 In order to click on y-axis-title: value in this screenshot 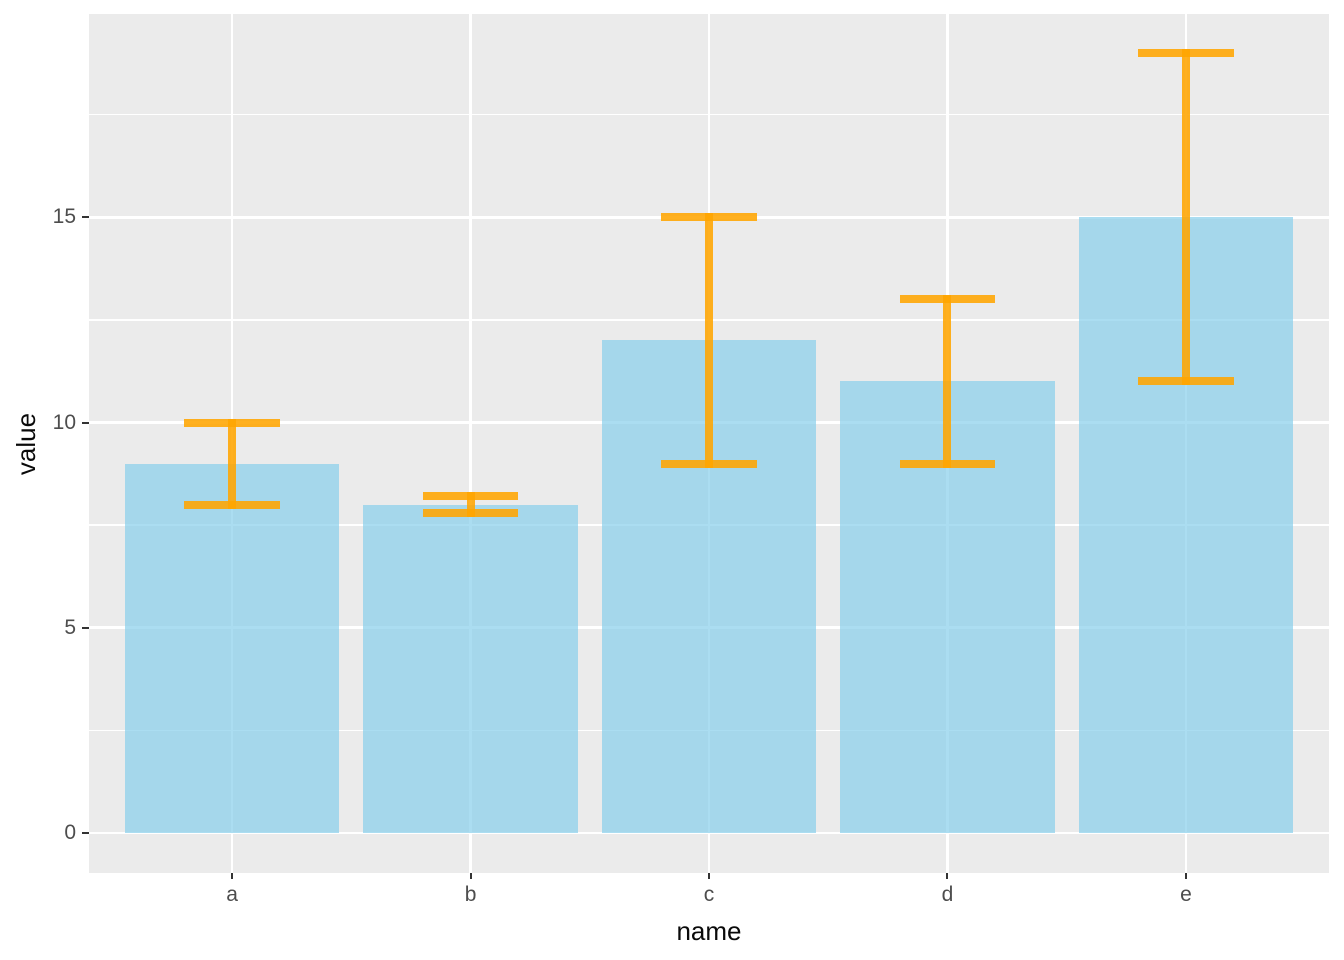, I will do `click(26, 444)`.